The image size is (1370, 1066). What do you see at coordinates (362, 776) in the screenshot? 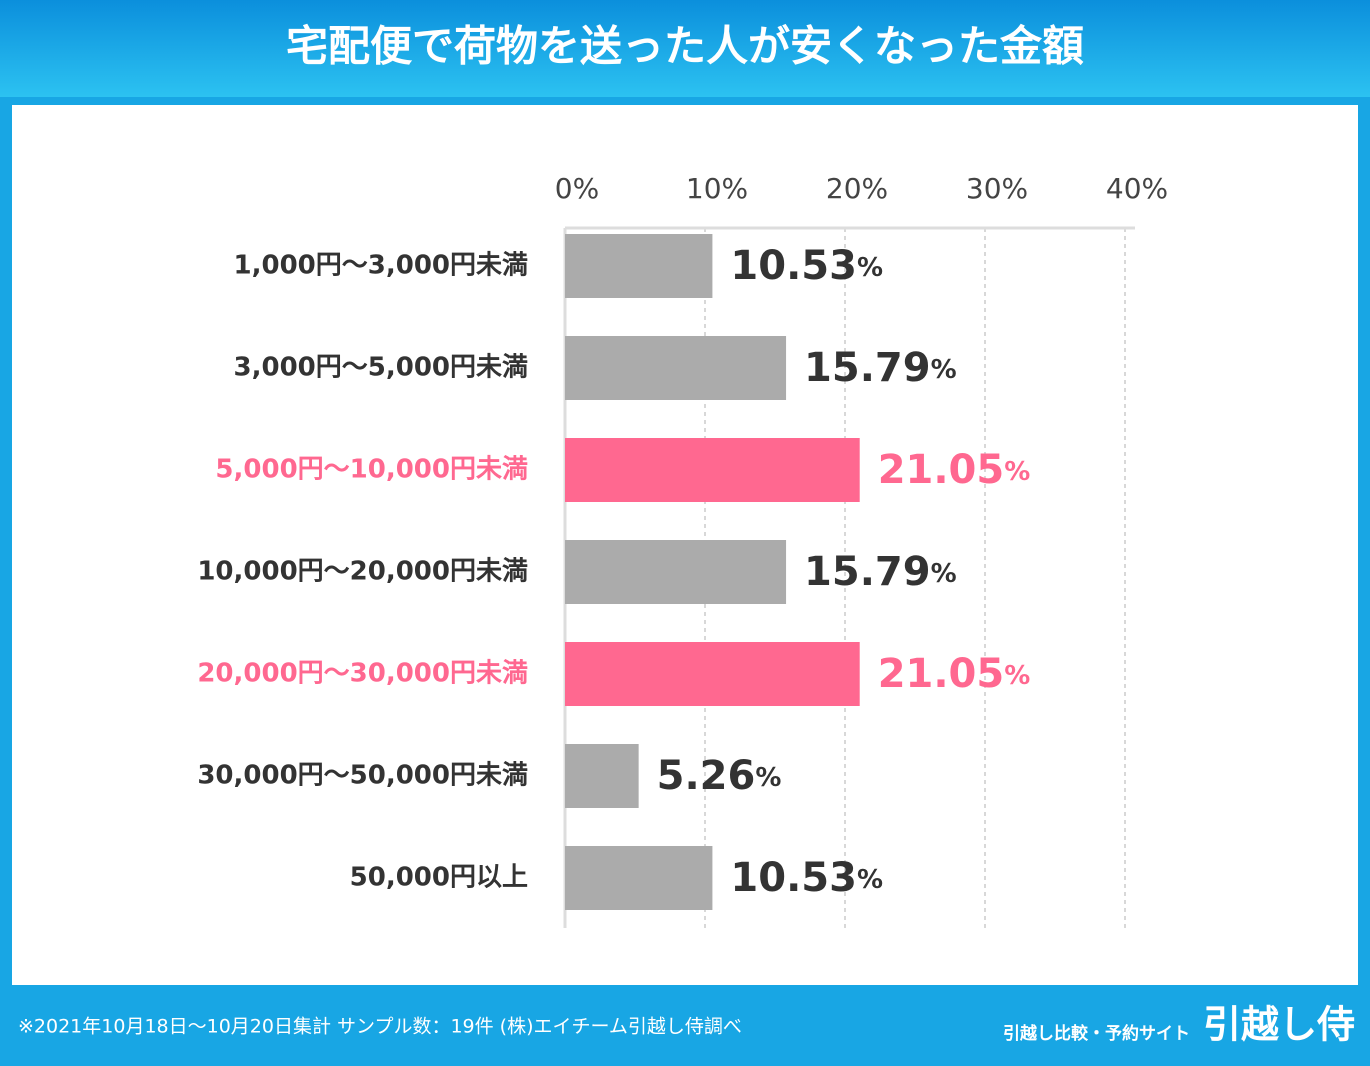
I see `category-label: 30,000円～50,000円未満` at bounding box center [362, 776].